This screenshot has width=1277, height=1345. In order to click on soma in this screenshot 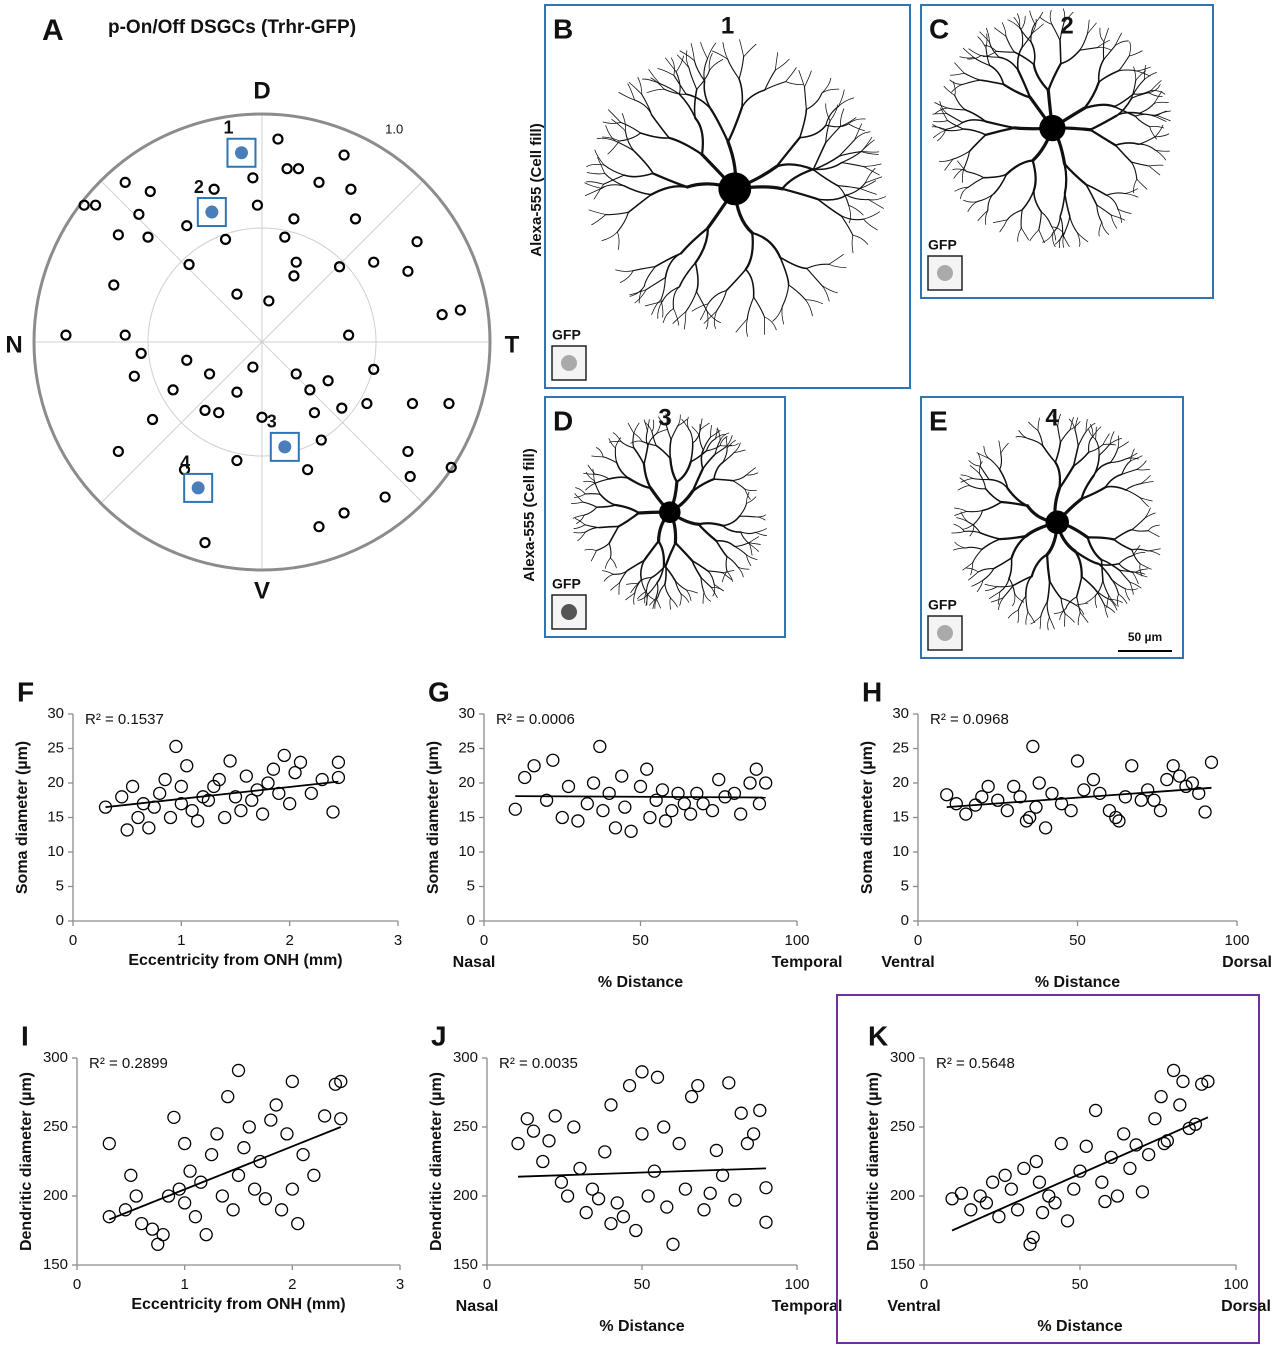, I will do `click(670, 512)`.